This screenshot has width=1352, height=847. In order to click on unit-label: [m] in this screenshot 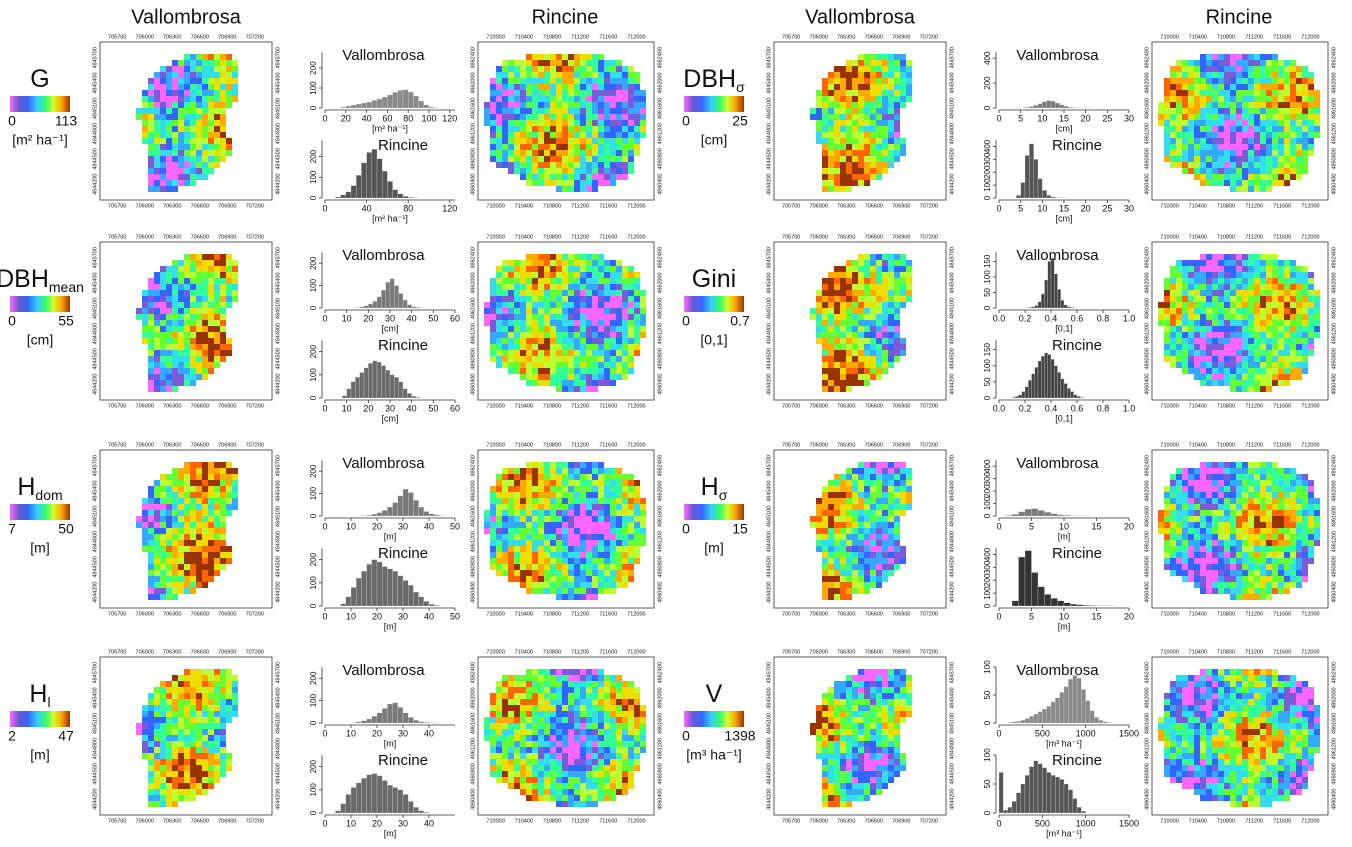, I will do `click(39, 548)`.